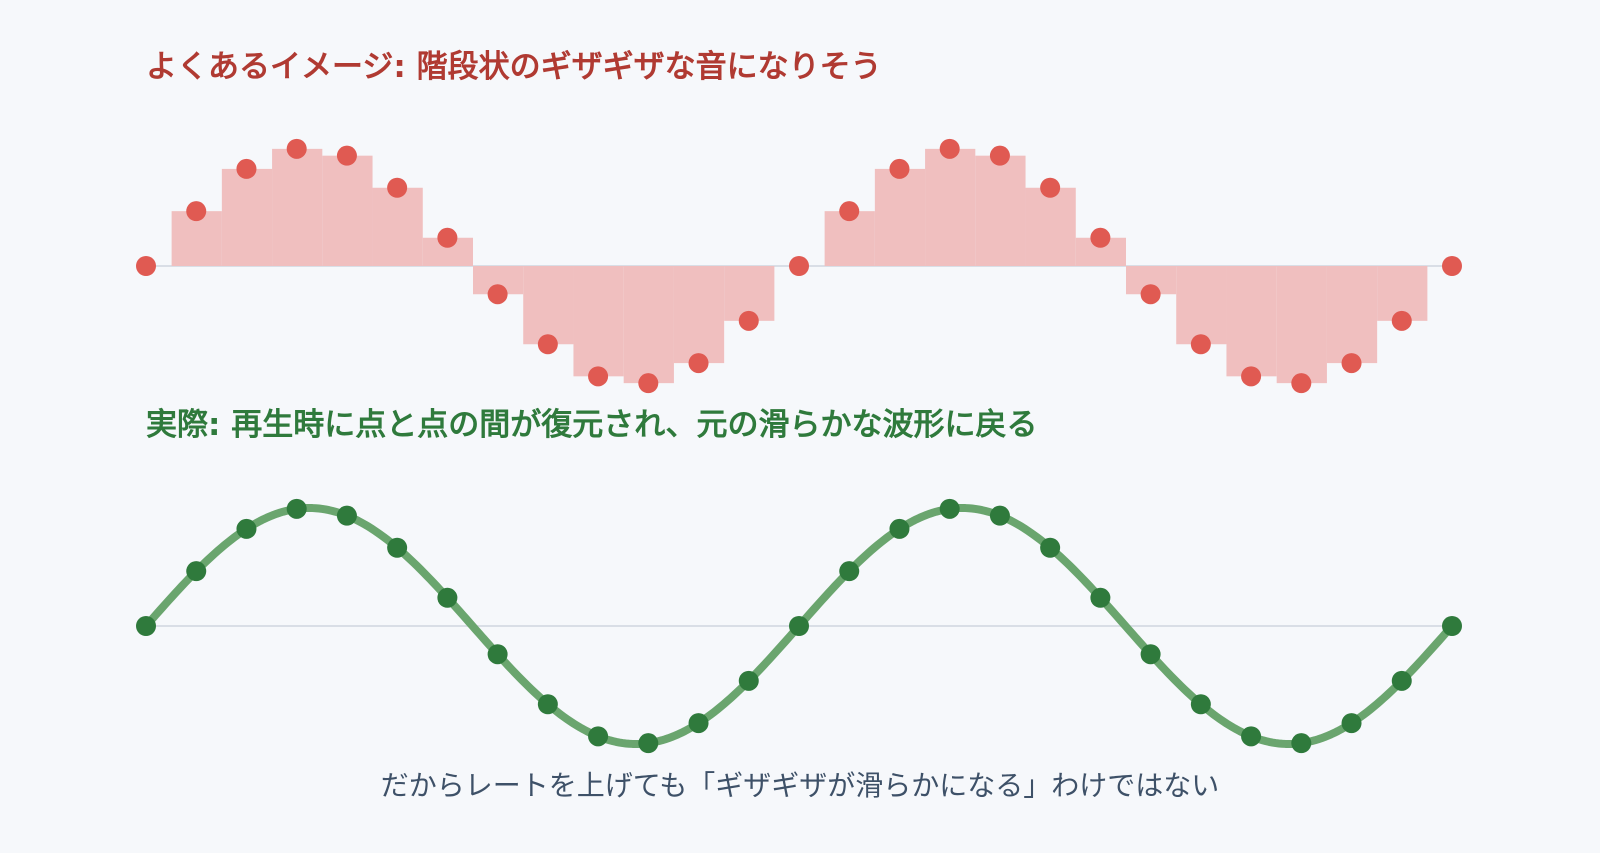 The width and height of the screenshot is (1600, 853). I want to click on stepped-title: よくあるイメージ: 階段状のギザギザな音になりそう, so click(514, 67).